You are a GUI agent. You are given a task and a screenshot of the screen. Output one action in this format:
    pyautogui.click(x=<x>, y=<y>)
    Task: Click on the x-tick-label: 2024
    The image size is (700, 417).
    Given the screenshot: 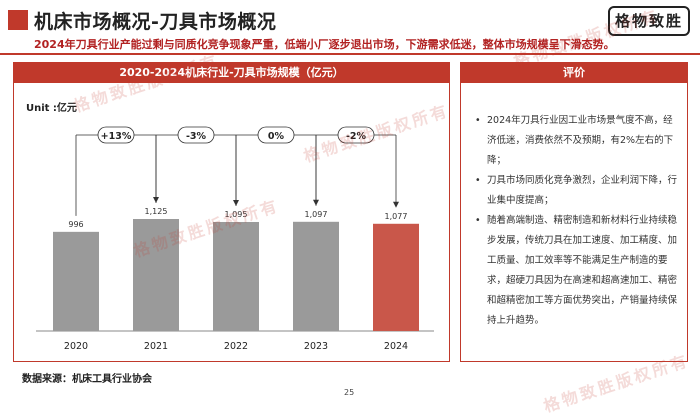 What is the action you would take?
    pyautogui.click(x=396, y=346)
    